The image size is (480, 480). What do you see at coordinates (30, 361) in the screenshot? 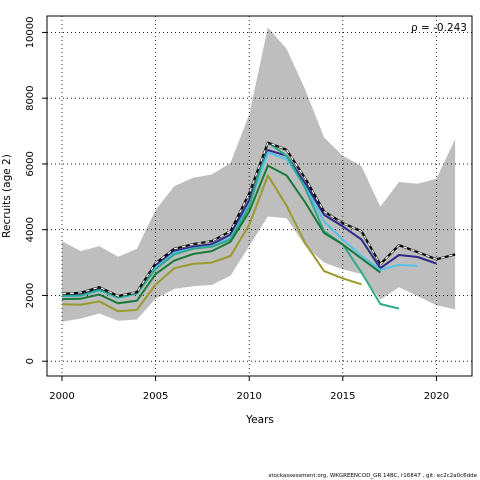
I see `y-tick-label: 0` at bounding box center [30, 361].